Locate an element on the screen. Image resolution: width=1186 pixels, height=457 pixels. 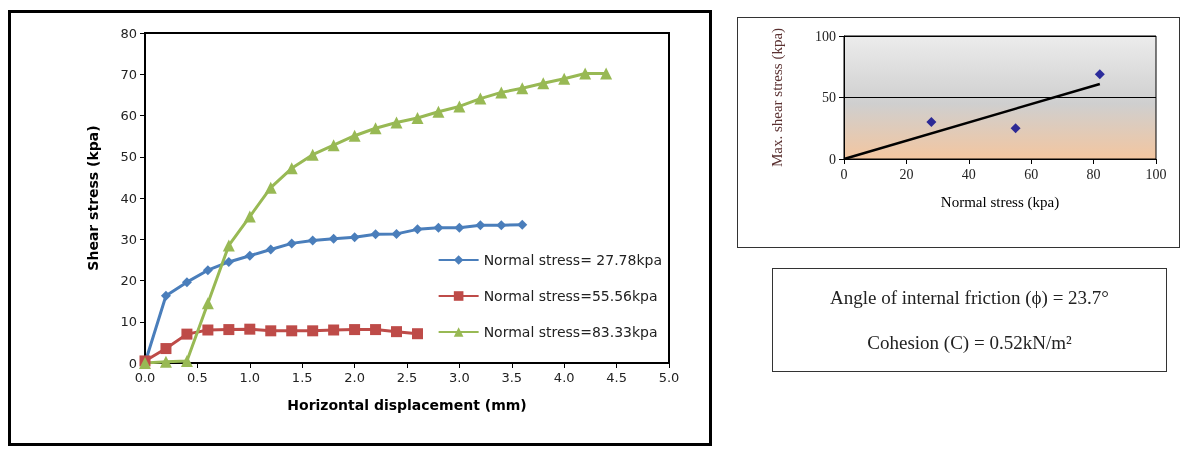
x-tick-label: 2.5 is located at coordinates (407, 377).